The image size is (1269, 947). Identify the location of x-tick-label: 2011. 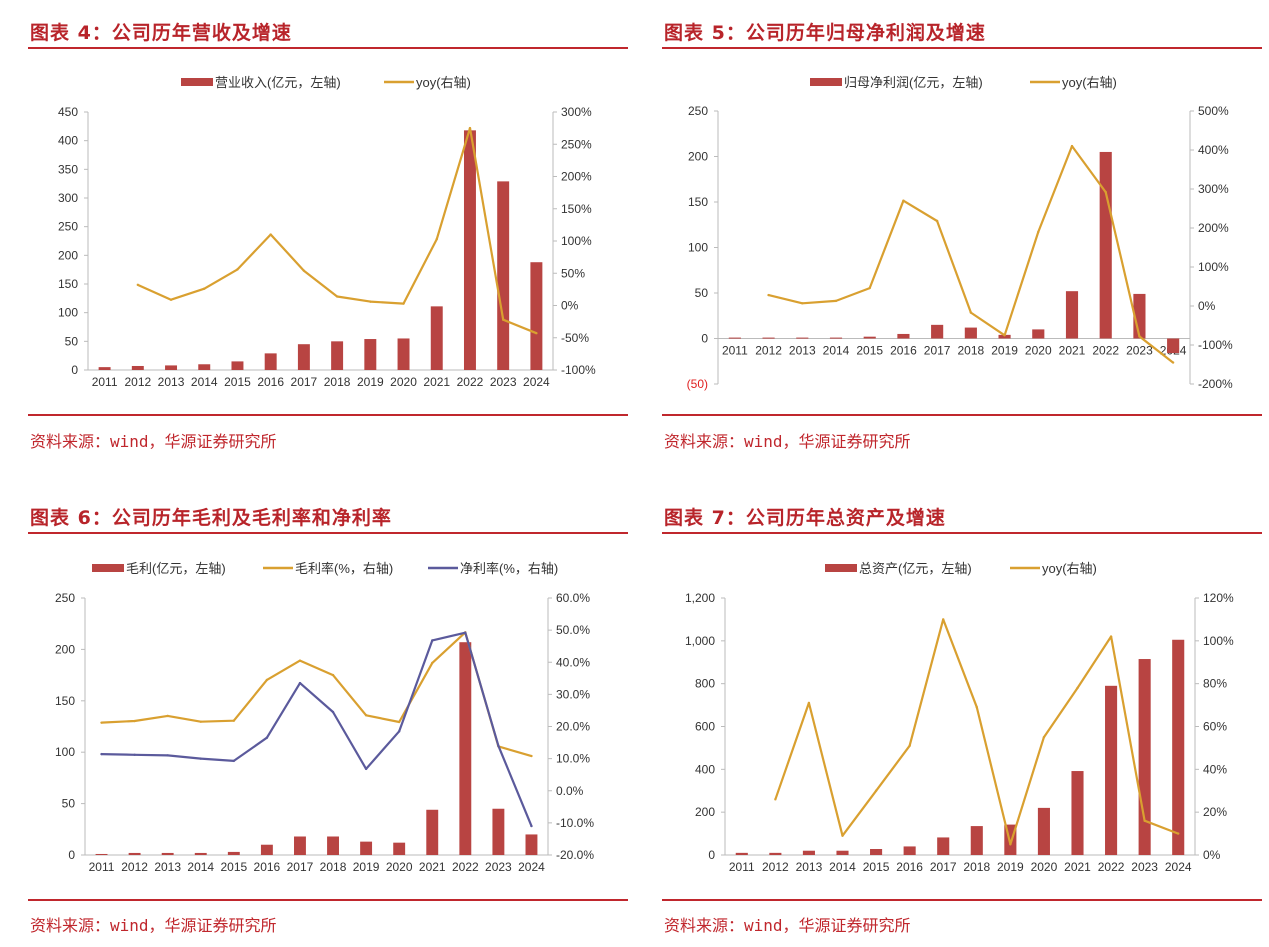
(105, 382).